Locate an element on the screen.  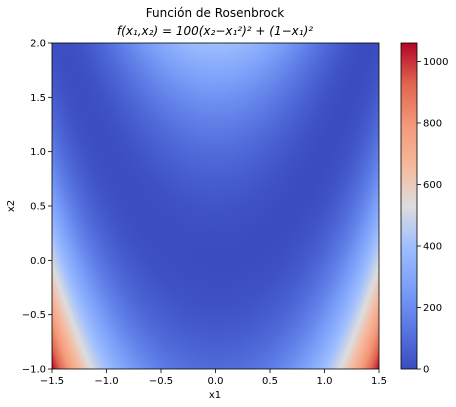
y-tick-label: 0.5 is located at coordinates (38, 207).